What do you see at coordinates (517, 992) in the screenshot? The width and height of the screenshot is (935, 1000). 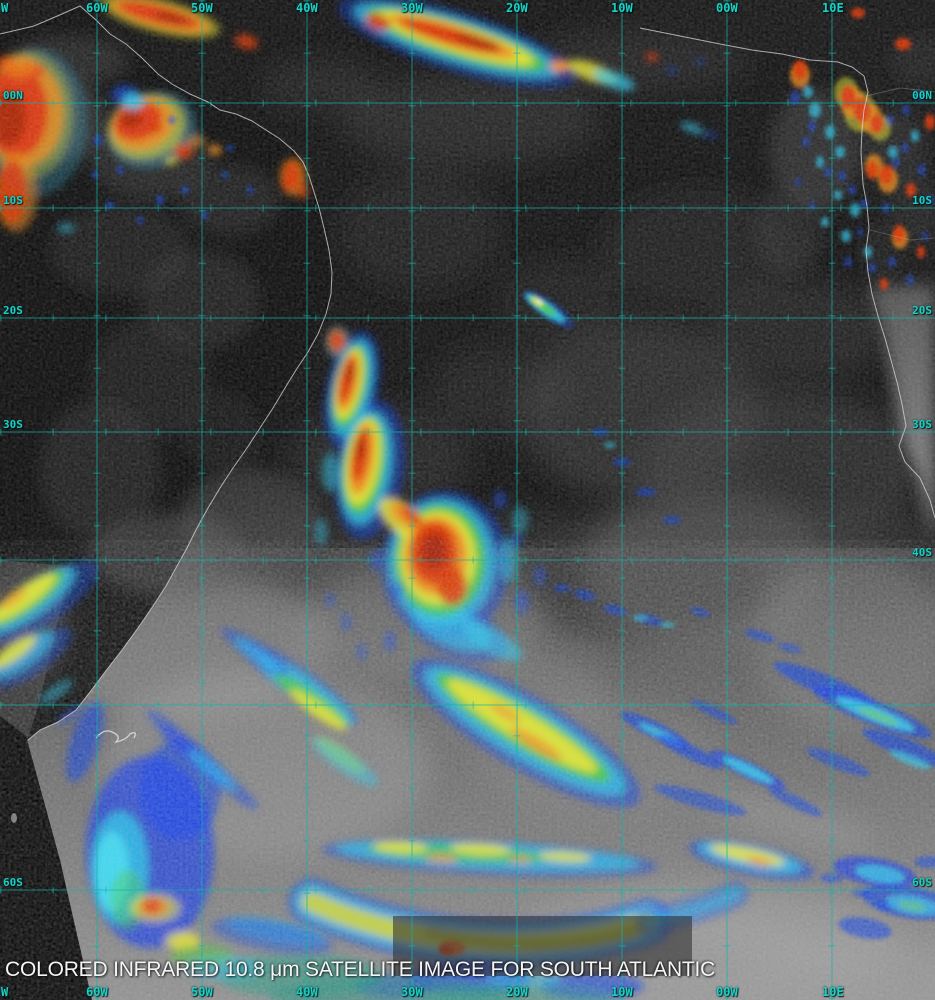 I see `lon-label-bottom: 20W` at bounding box center [517, 992].